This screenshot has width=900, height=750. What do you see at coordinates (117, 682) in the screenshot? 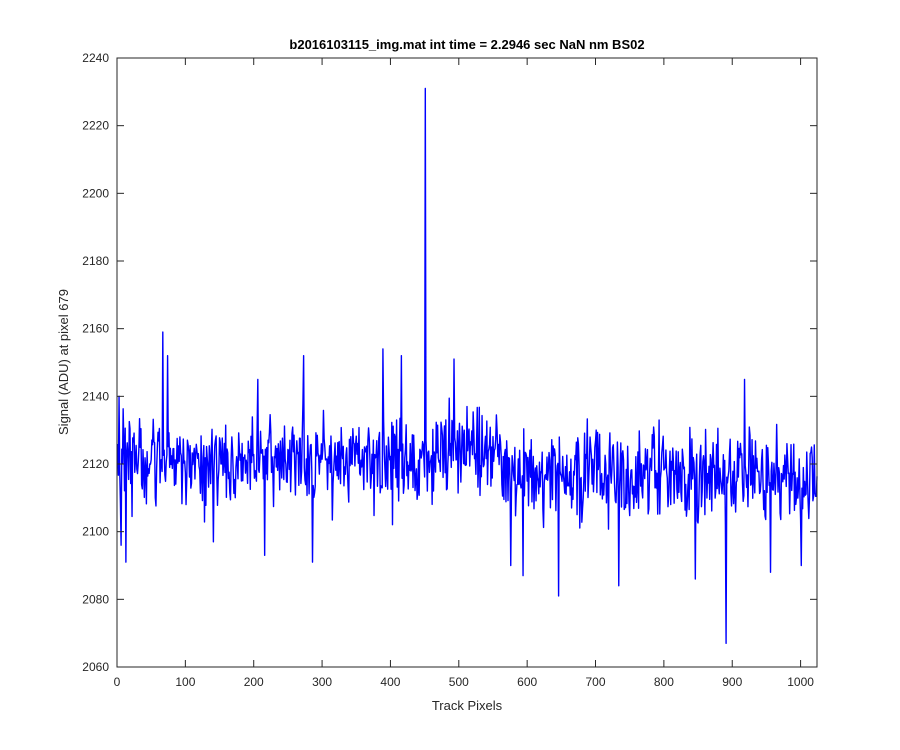
I see `x-tick-label: 0` at bounding box center [117, 682].